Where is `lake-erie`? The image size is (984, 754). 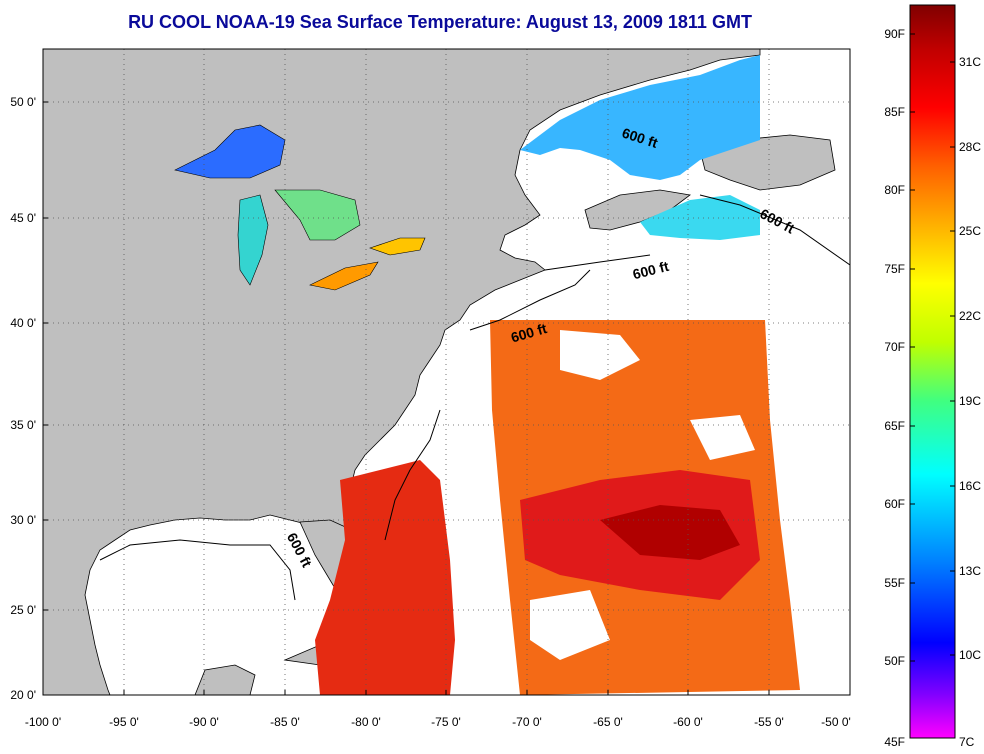
lake-erie is located at coordinates (344, 276).